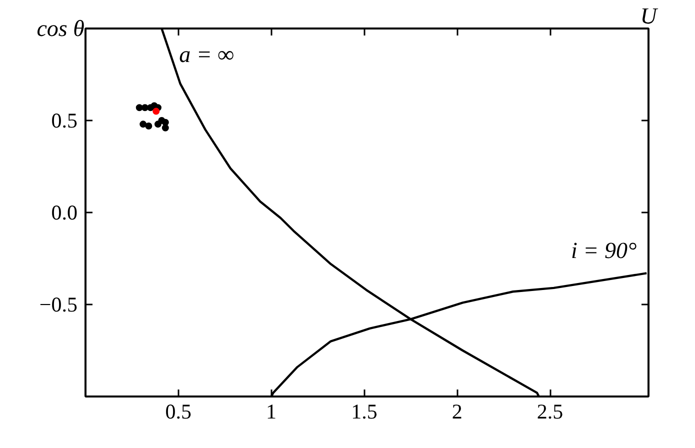 The width and height of the screenshot is (695, 448). I want to click on x-tick-label: 0.5, so click(178, 412).